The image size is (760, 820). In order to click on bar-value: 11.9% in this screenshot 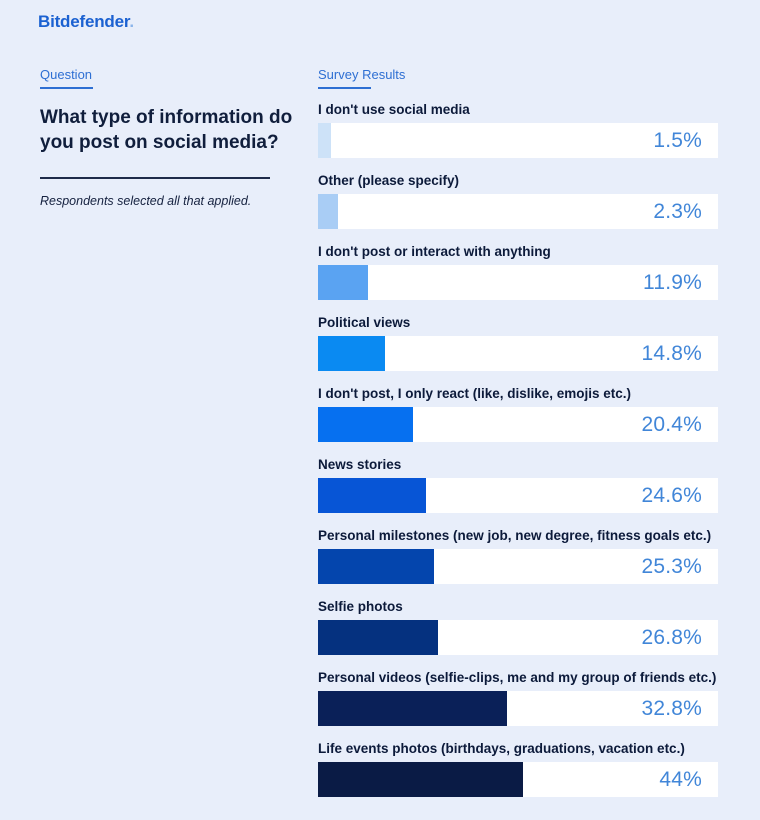, I will do `click(672, 282)`.